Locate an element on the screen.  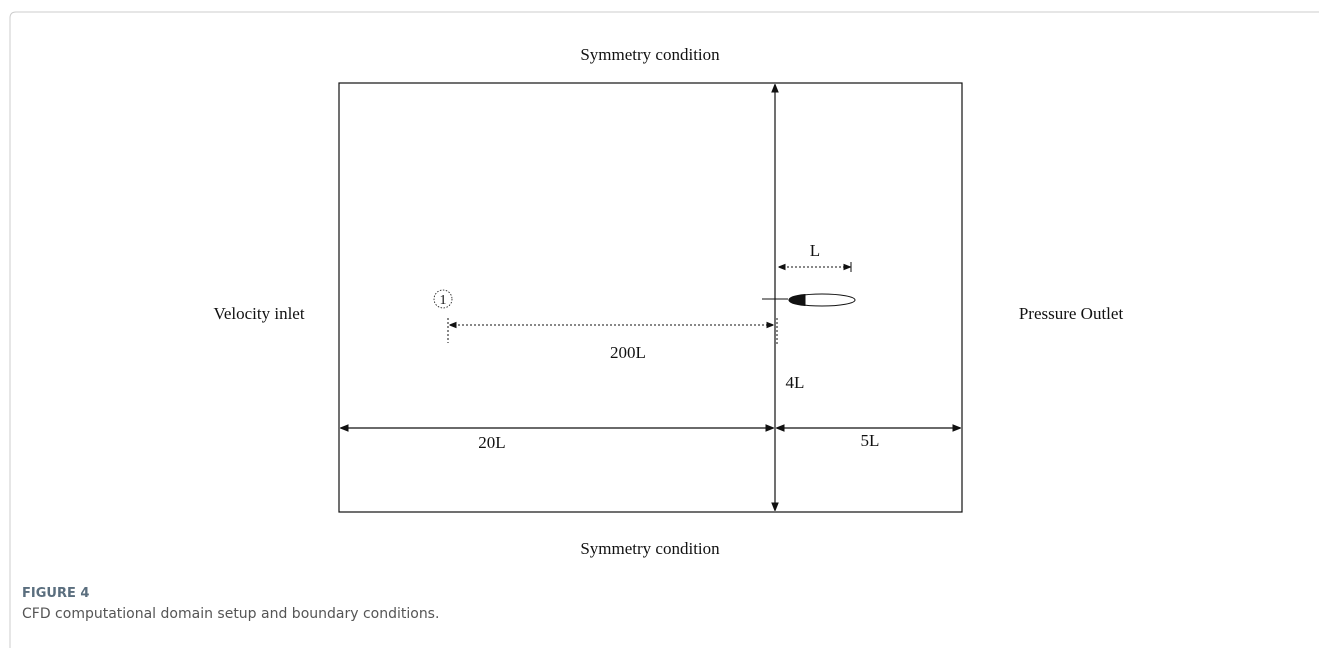
probe-label: 1 is located at coordinates (443, 300).